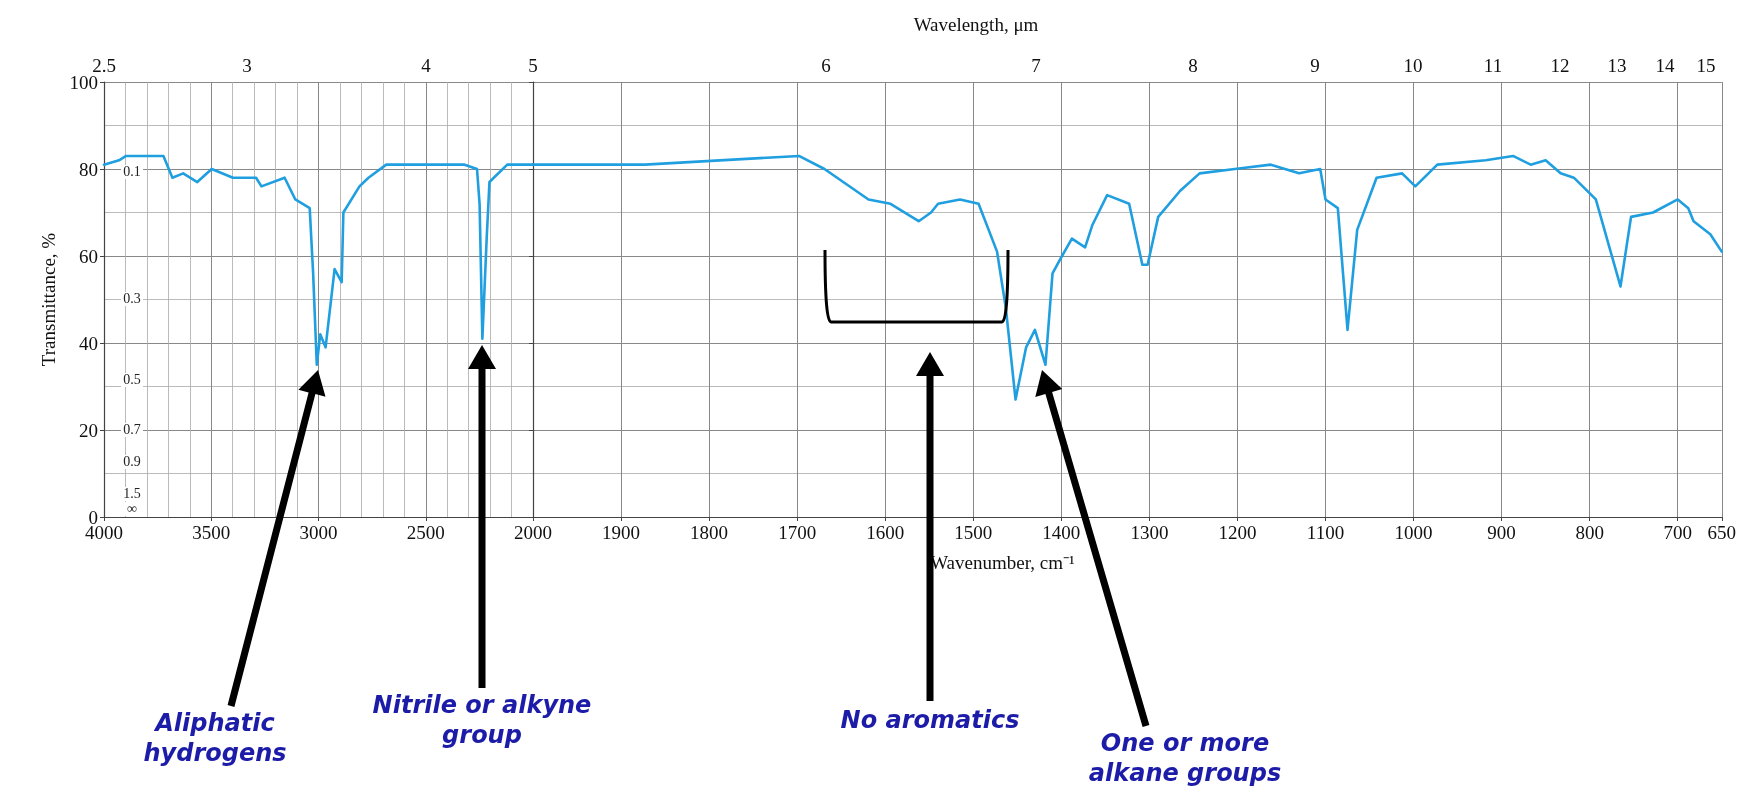 This screenshot has height=798, width=1739. Describe the element at coordinates (1185, 758) in the screenshot. I see `text: One or more alkane groups` at that location.